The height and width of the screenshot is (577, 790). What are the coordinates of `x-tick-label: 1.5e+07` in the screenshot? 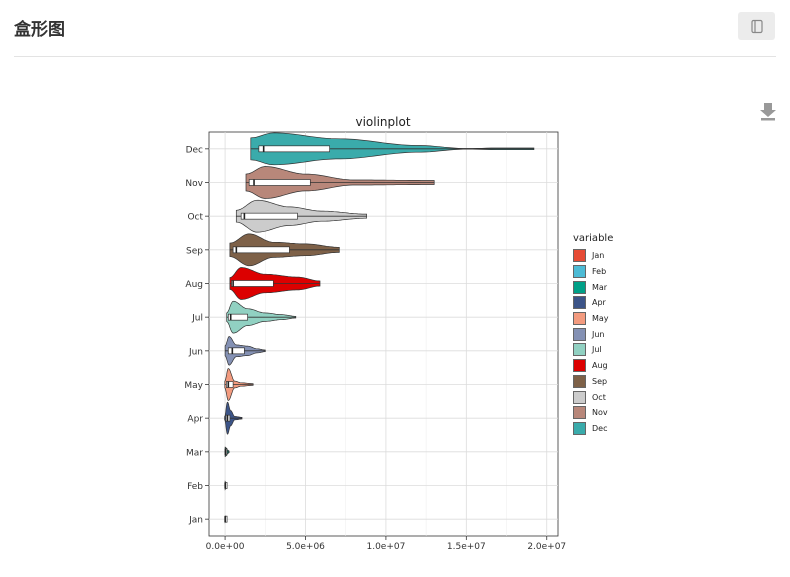 It's located at (466, 547).